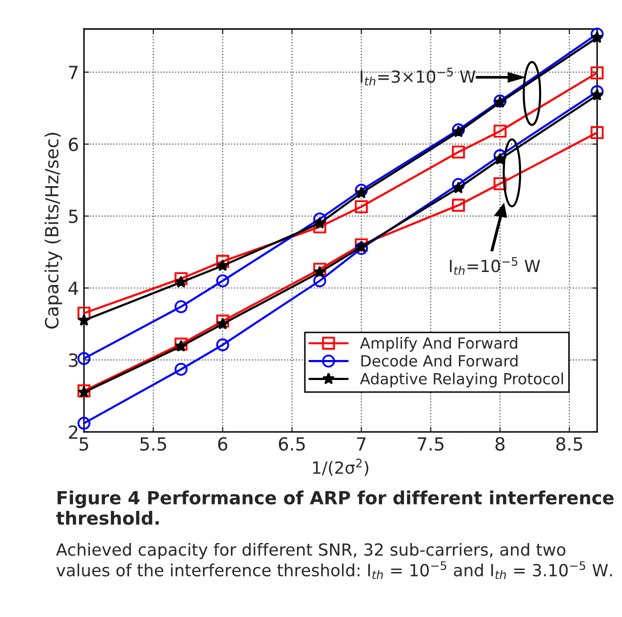 The width and height of the screenshot is (622, 617). Describe the element at coordinates (569, 444) in the screenshot. I see `x-tick-label: 8.5` at that location.